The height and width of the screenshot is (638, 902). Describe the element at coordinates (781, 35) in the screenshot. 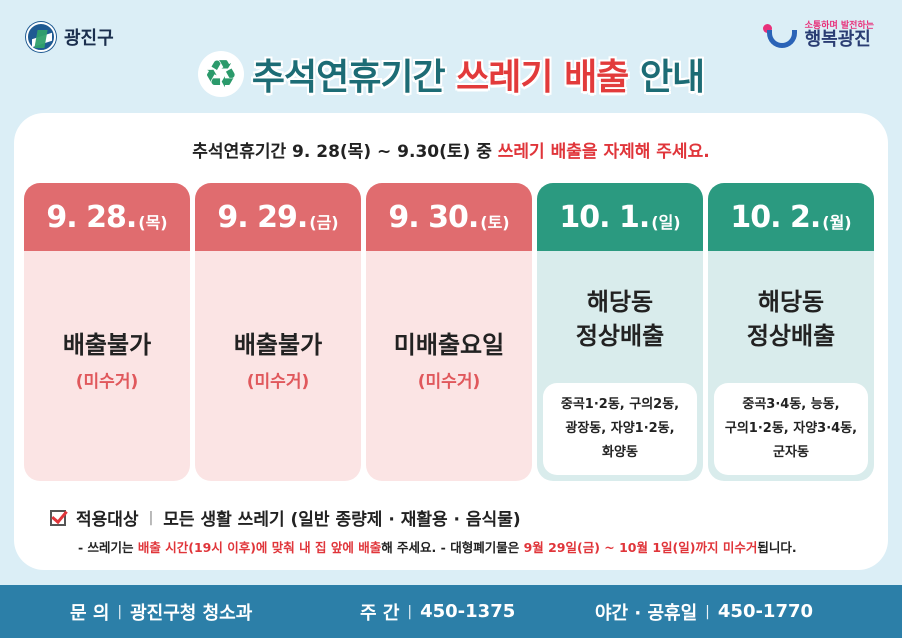

I see `slogan-mark-icon` at that location.